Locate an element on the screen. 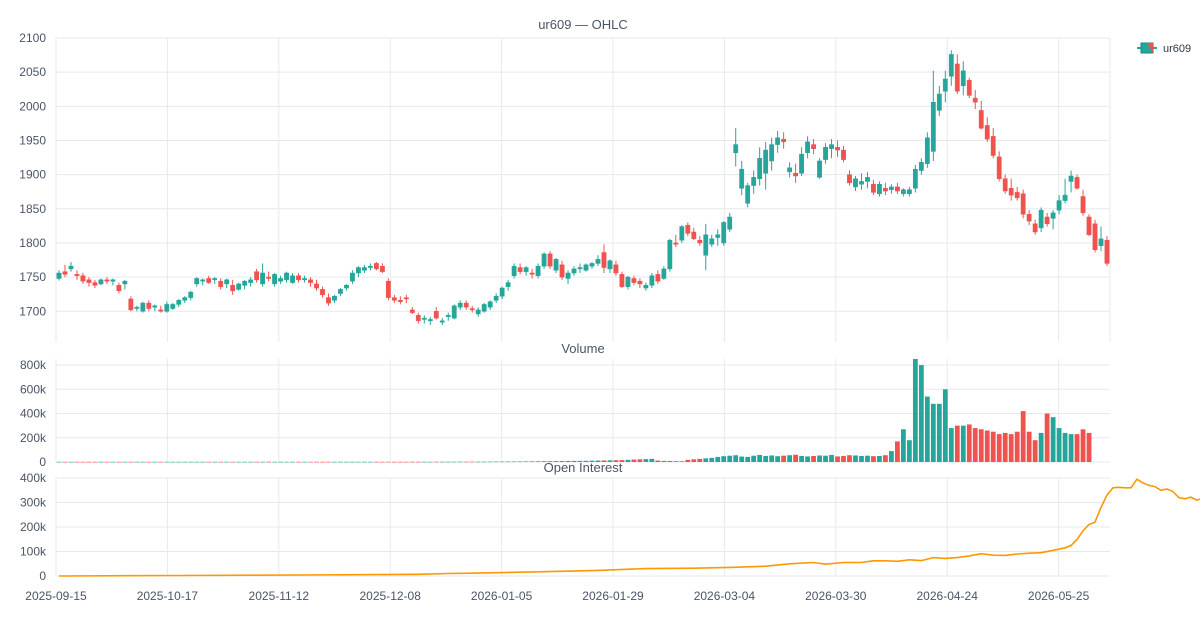  ohlc-y-tick-label: 1950 is located at coordinates (32, 140).